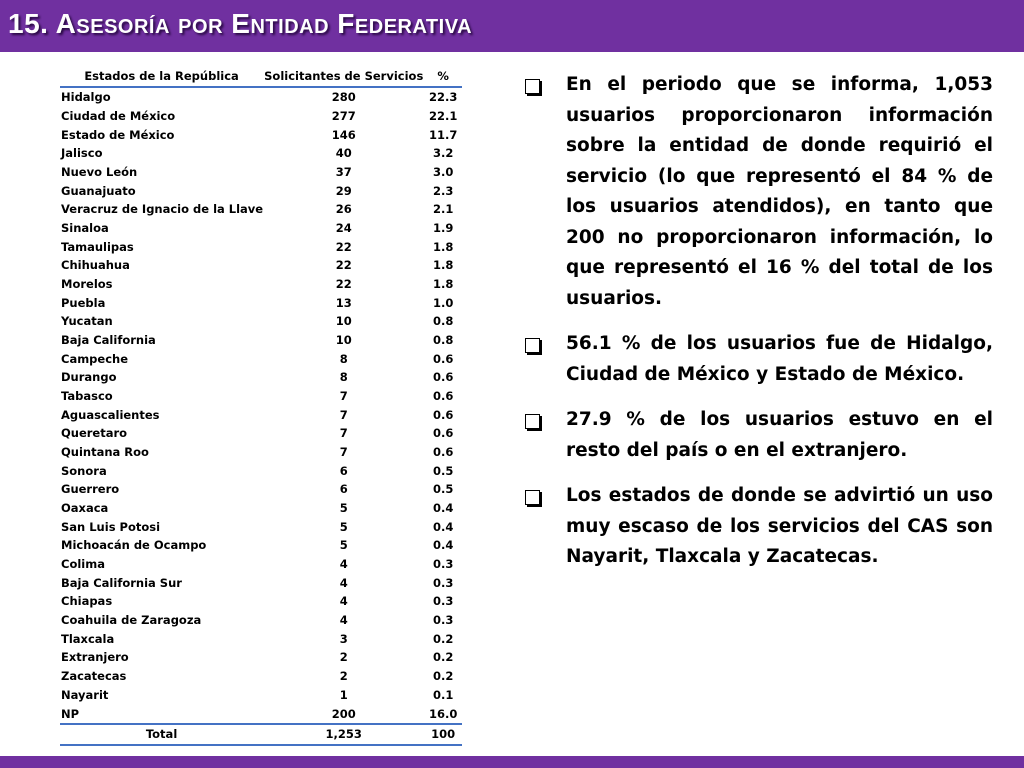 The height and width of the screenshot is (768, 1024). Describe the element at coordinates (443, 77) in the screenshot. I see `header-percent: %` at that location.